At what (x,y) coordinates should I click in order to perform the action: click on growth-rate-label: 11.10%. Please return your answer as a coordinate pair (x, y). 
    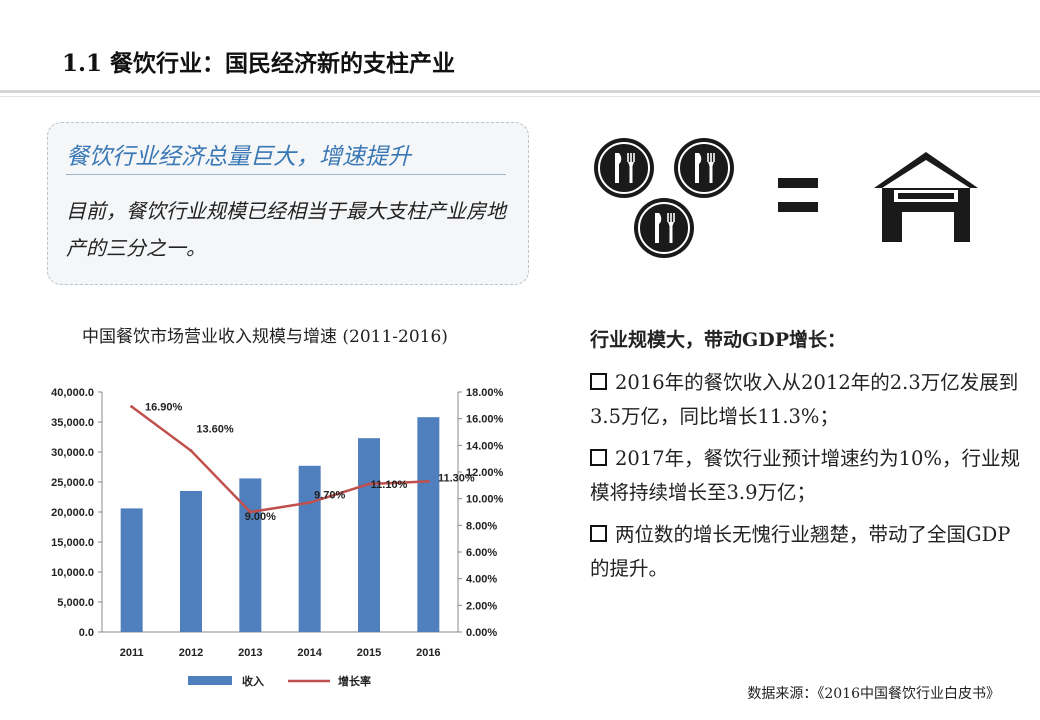
    Looking at the image, I should click on (389, 485).